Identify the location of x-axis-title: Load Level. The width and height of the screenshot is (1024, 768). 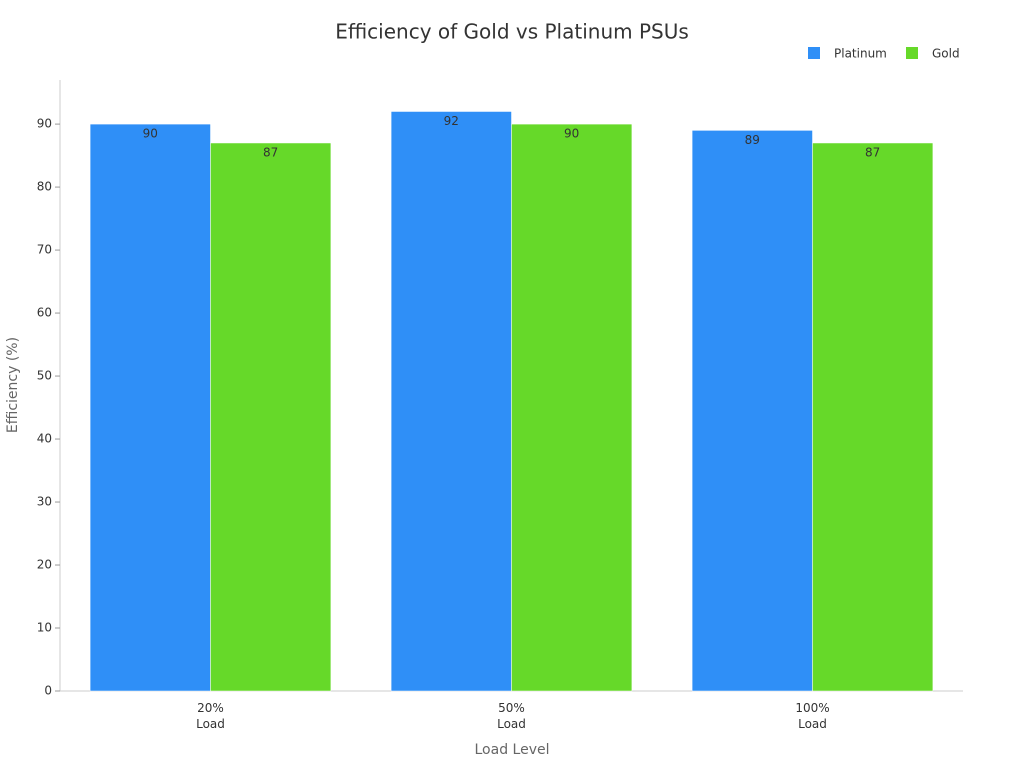
(512, 750).